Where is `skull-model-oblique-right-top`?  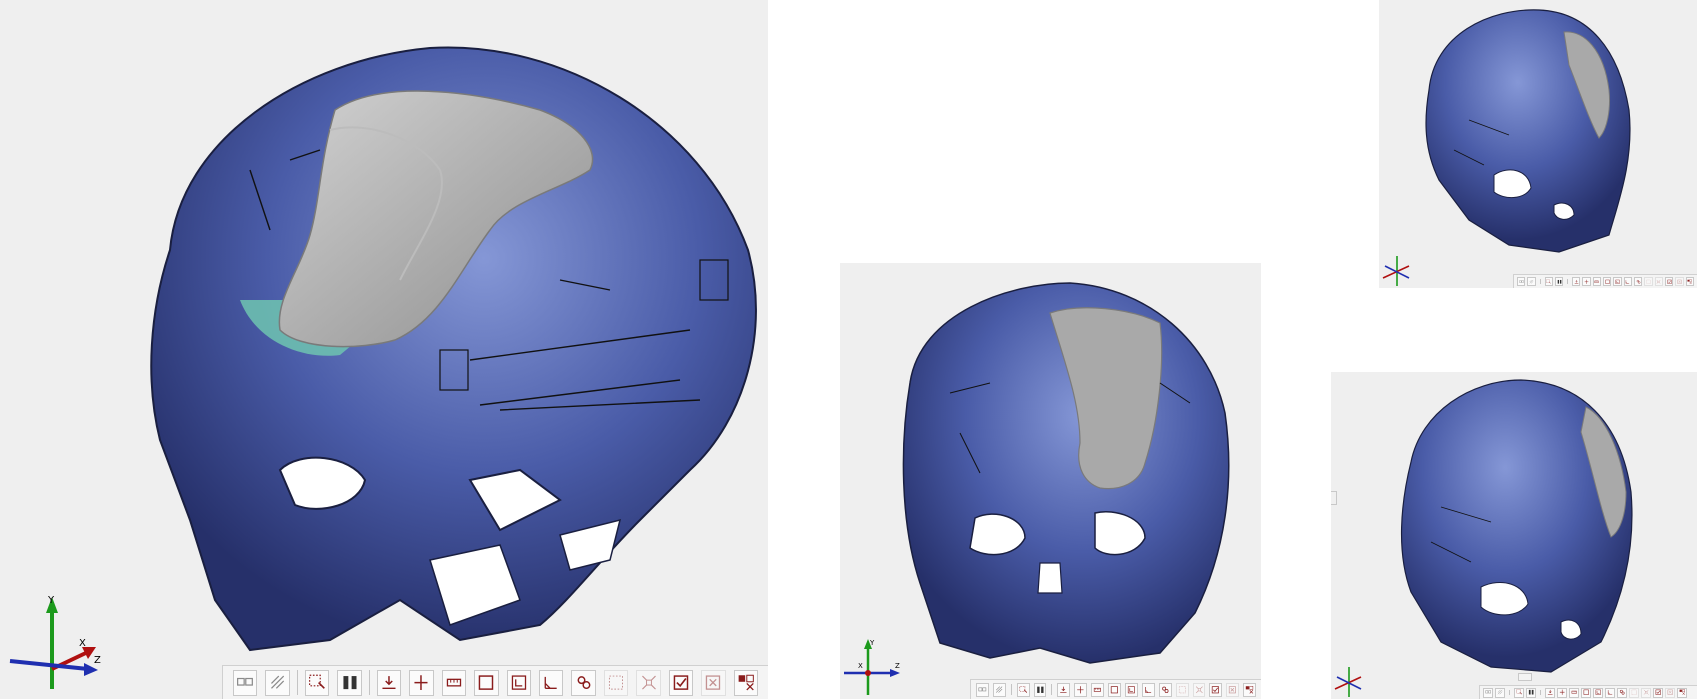
skull-model-oblique-right-top is located at coordinates (1538, 144).